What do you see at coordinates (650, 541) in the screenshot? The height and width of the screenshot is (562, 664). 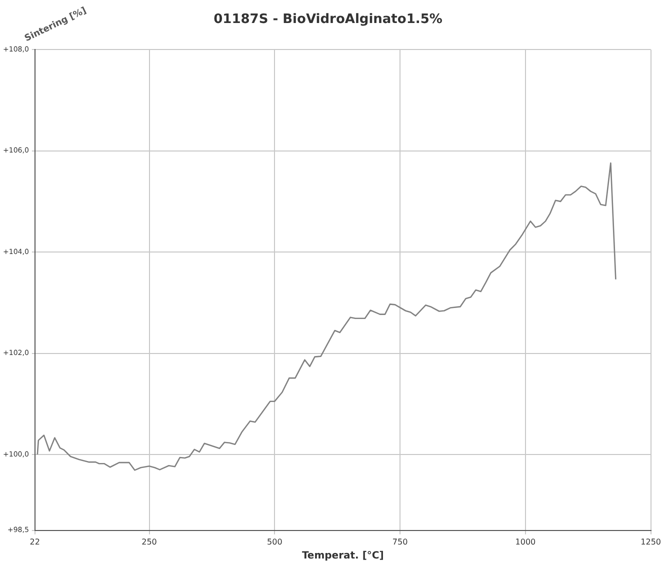 I see `x-tick-label: 1250` at bounding box center [650, 541].